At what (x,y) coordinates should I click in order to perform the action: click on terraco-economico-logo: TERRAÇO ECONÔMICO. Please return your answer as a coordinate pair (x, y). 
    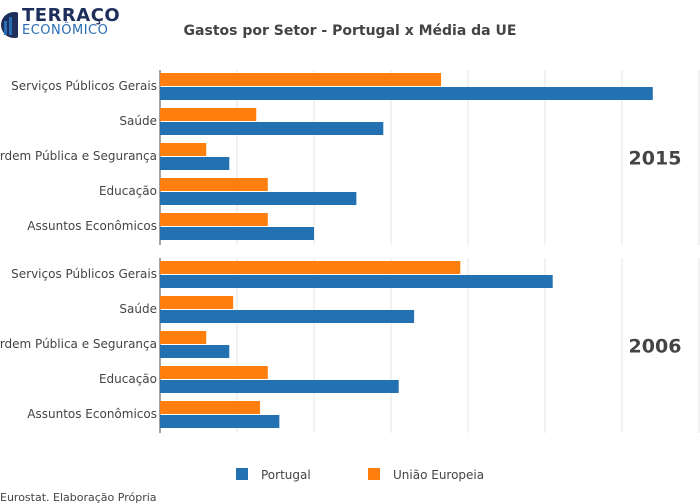
    Looking at the image, I should click on (60, 23).